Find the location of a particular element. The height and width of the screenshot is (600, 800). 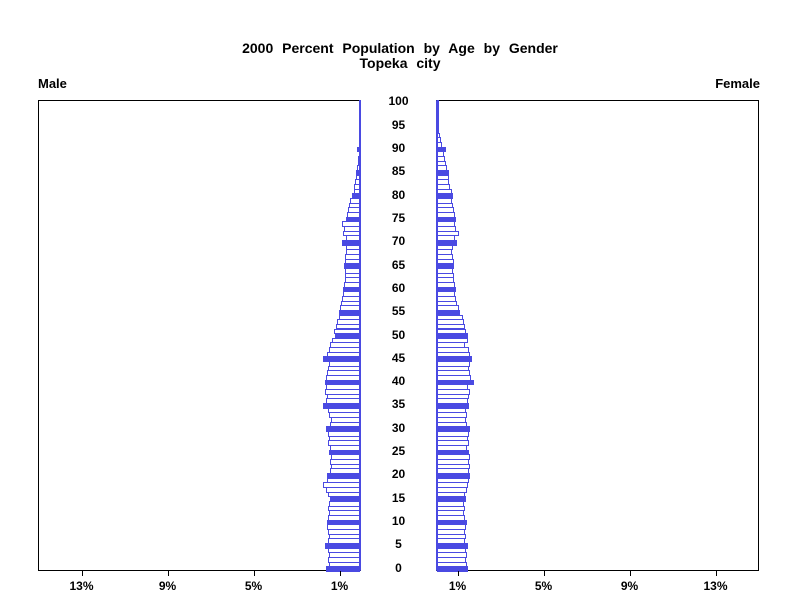

age-tick-label-0: 0 is located at coordinates (398, 567).